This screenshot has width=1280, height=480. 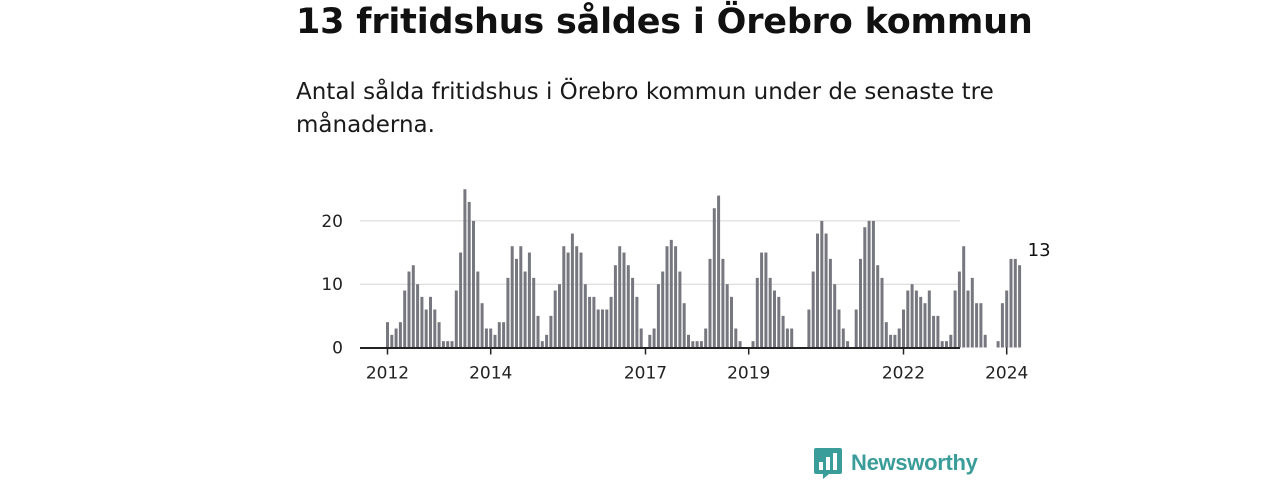 What do you see at coordinates (645, 374) in the screenshot?
I see `x-tick-label: 2017` at bounding box center [645, 374].